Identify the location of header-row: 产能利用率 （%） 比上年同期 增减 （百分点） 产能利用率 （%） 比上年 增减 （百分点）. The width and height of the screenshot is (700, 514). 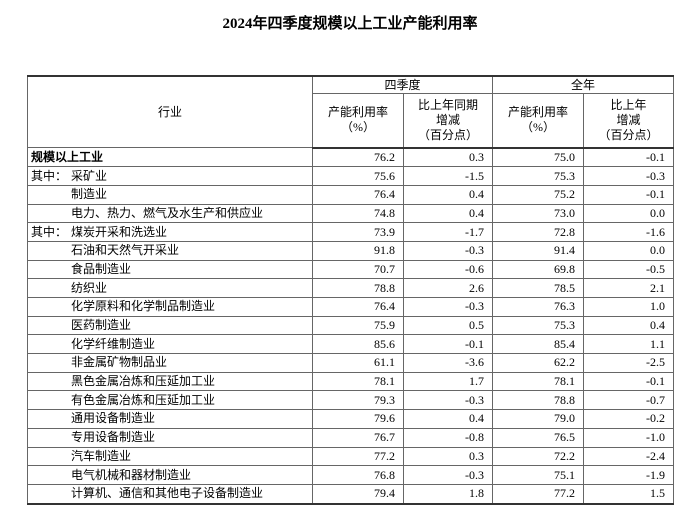
(351, 121).